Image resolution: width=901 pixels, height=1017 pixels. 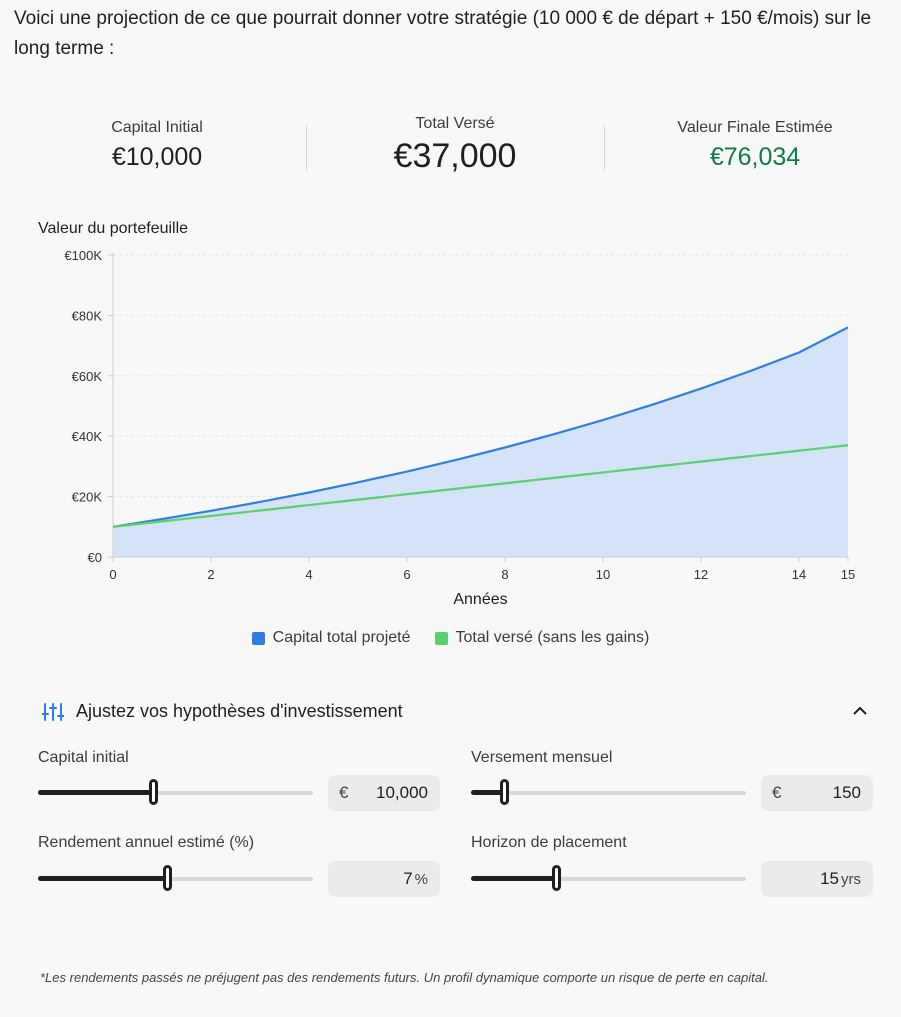 I want to click on x-tick-label: 6, so click(x=406, y=574).